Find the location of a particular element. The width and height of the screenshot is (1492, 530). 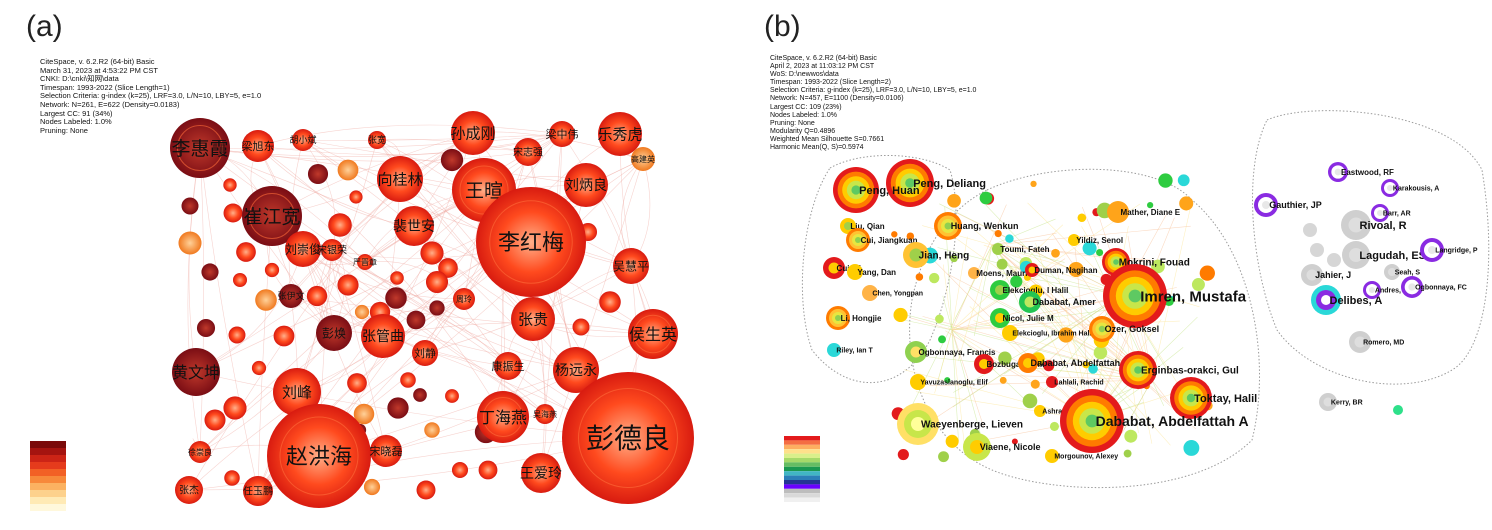

panel-b-node-label: Toumi, Fateh is located at coordinates (1024, 249).